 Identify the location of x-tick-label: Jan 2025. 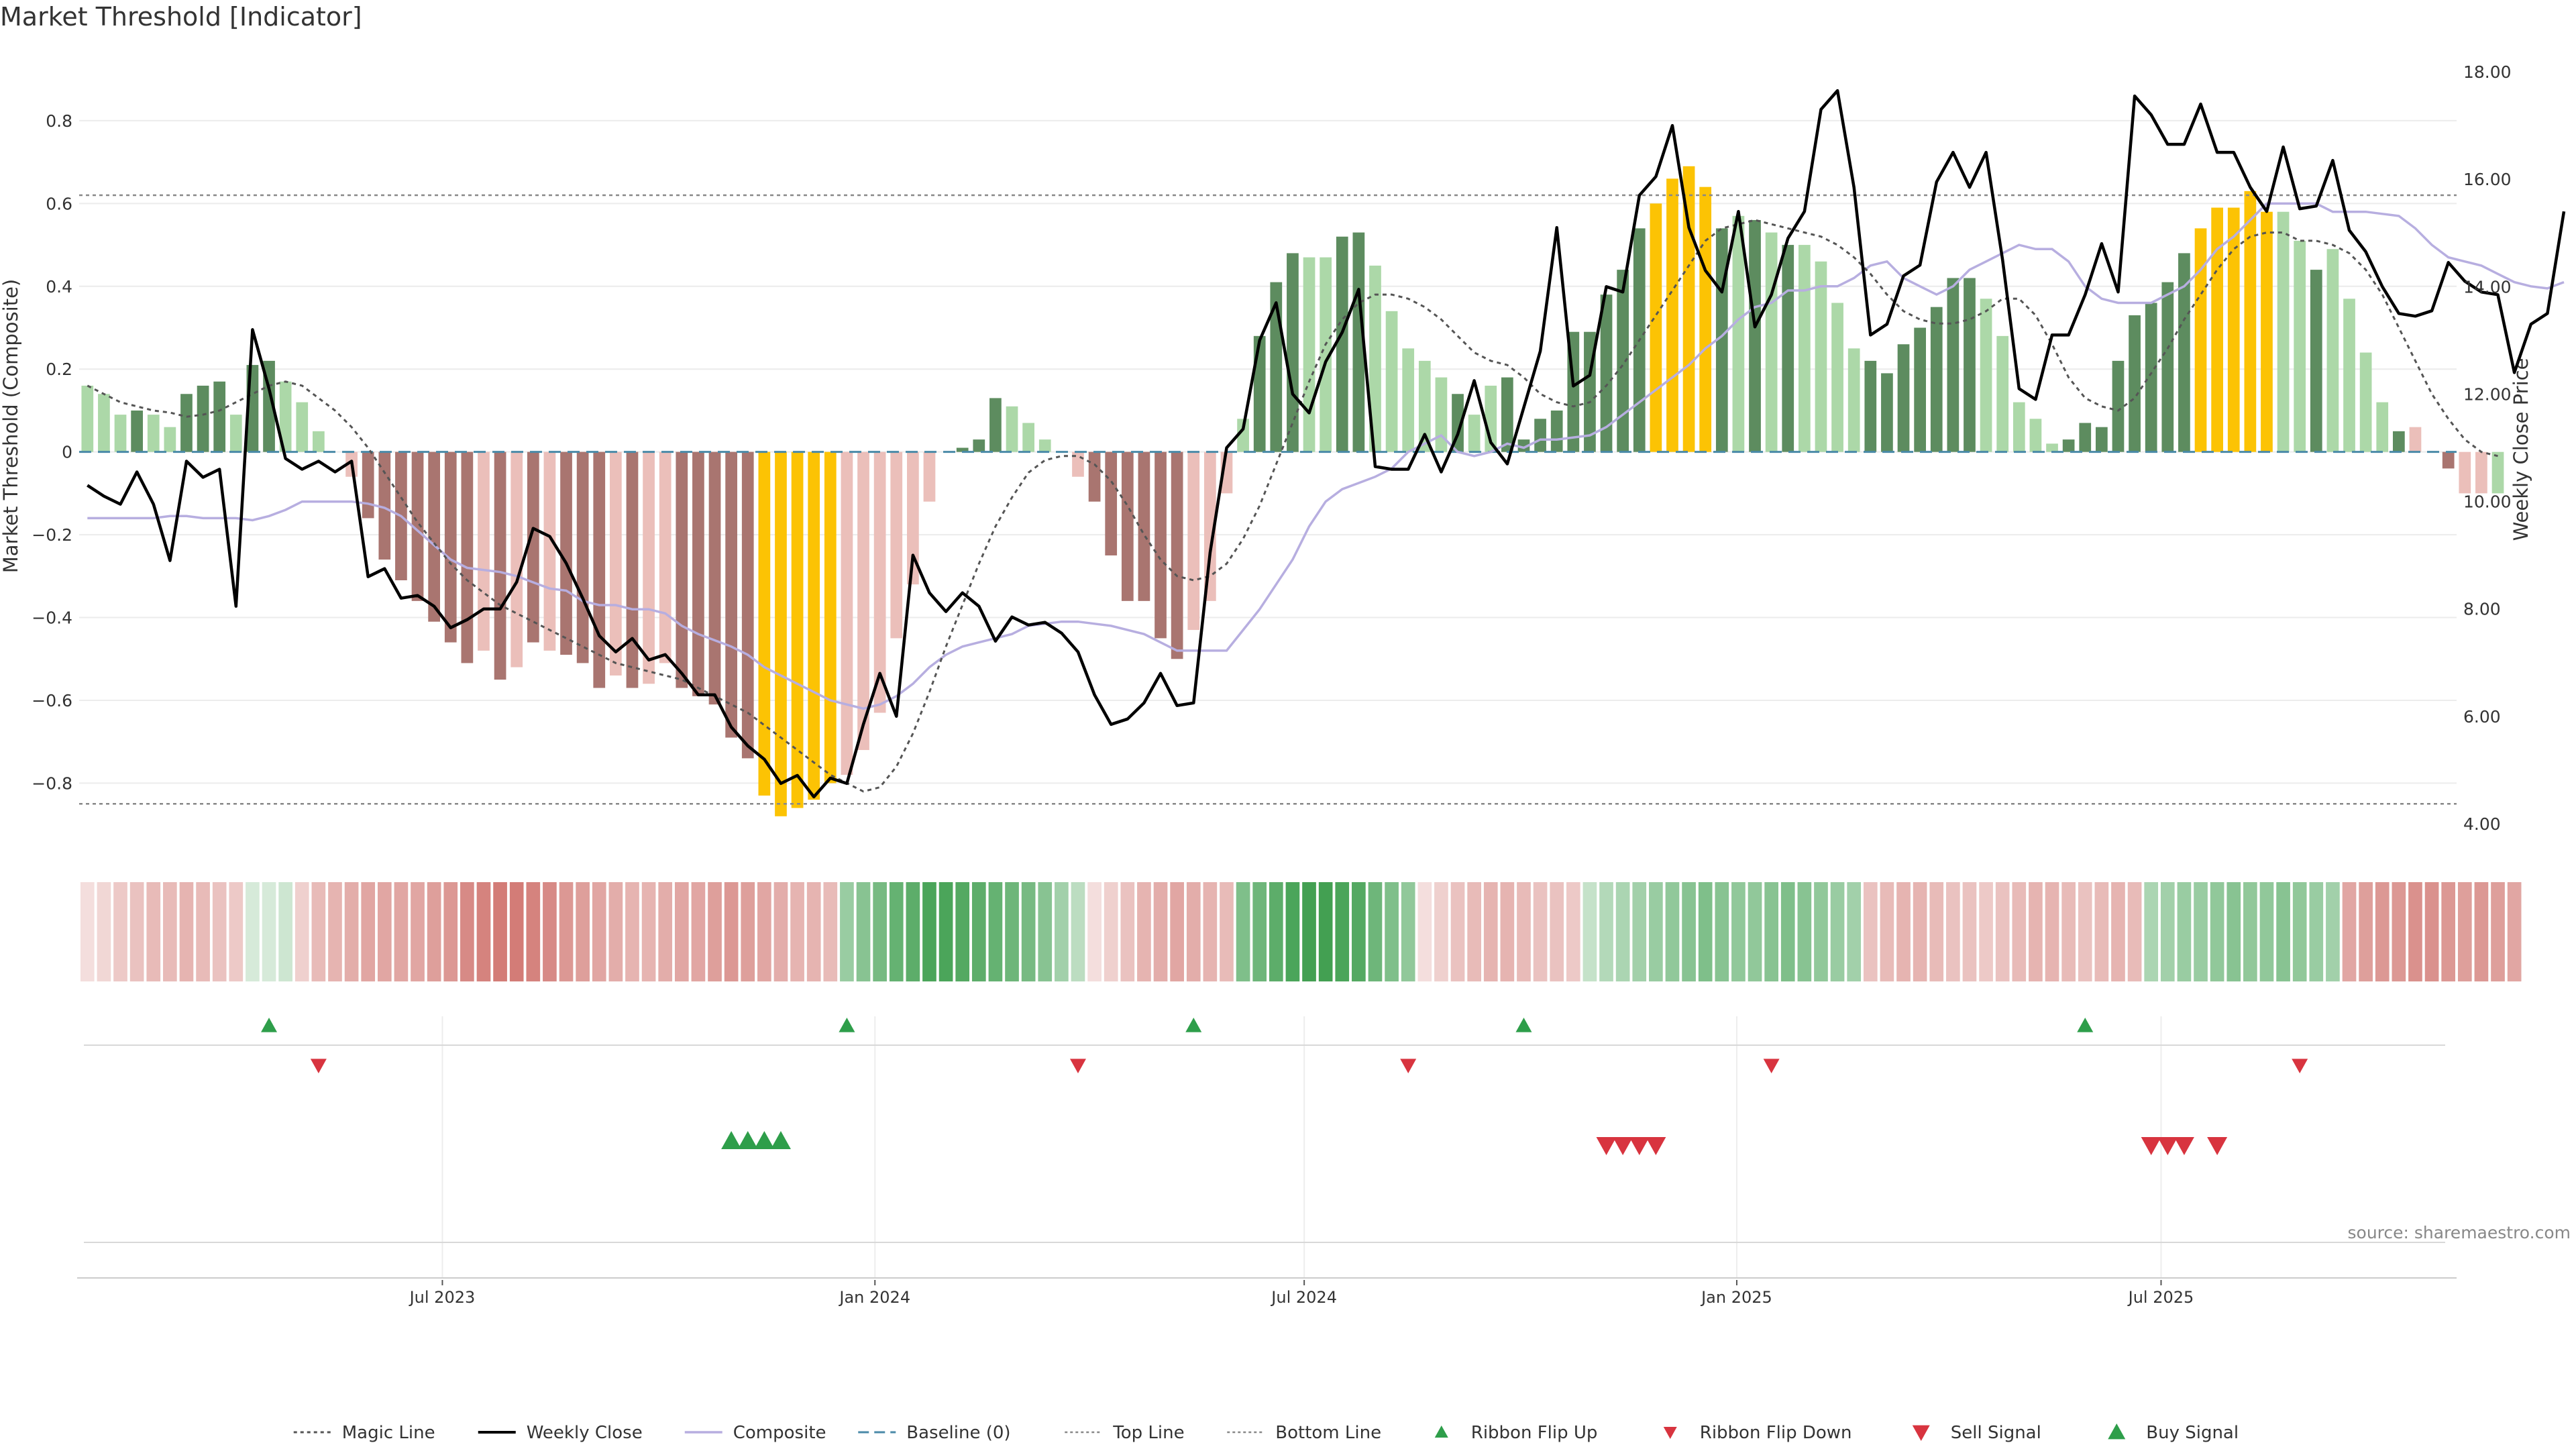
(1736, 1297).